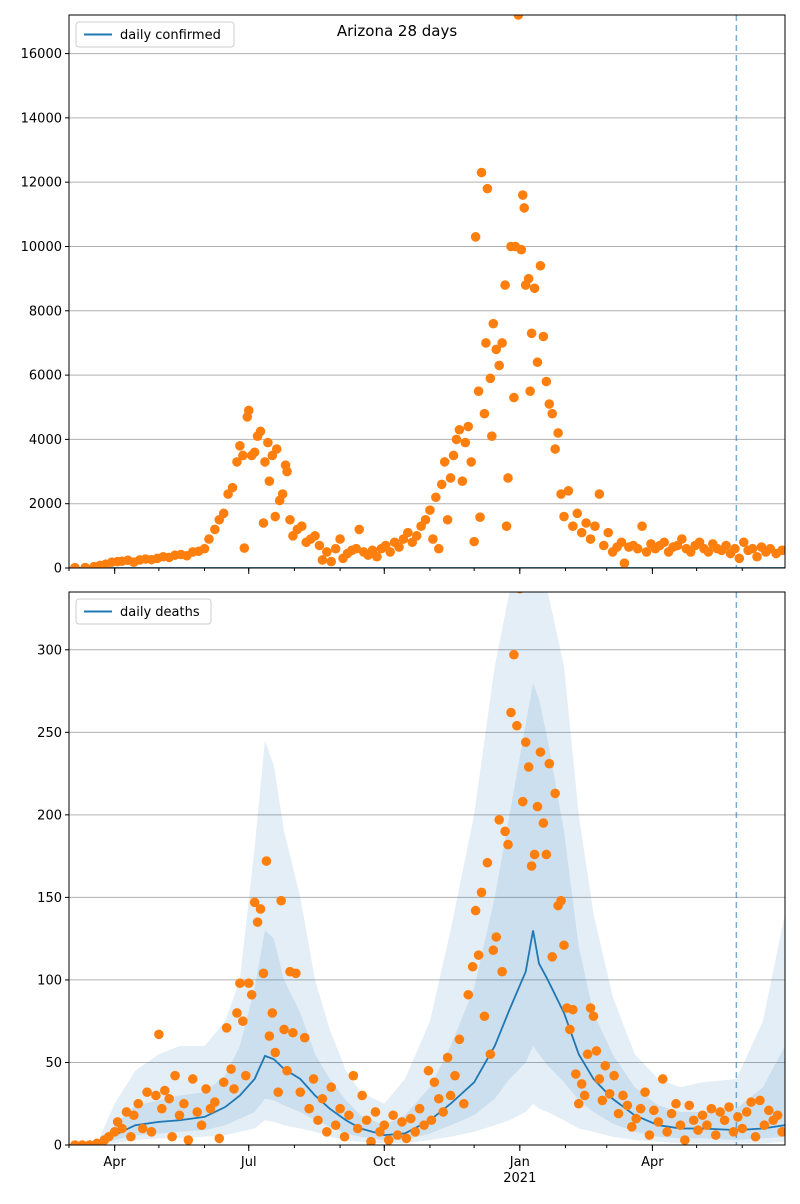 The height and width of the screenshot is (1204, 800). What do you see at coordinates (397, 31) in the screenshot?
I see `chart-title: Arizona 28 days` at bounding box center [397, 31].